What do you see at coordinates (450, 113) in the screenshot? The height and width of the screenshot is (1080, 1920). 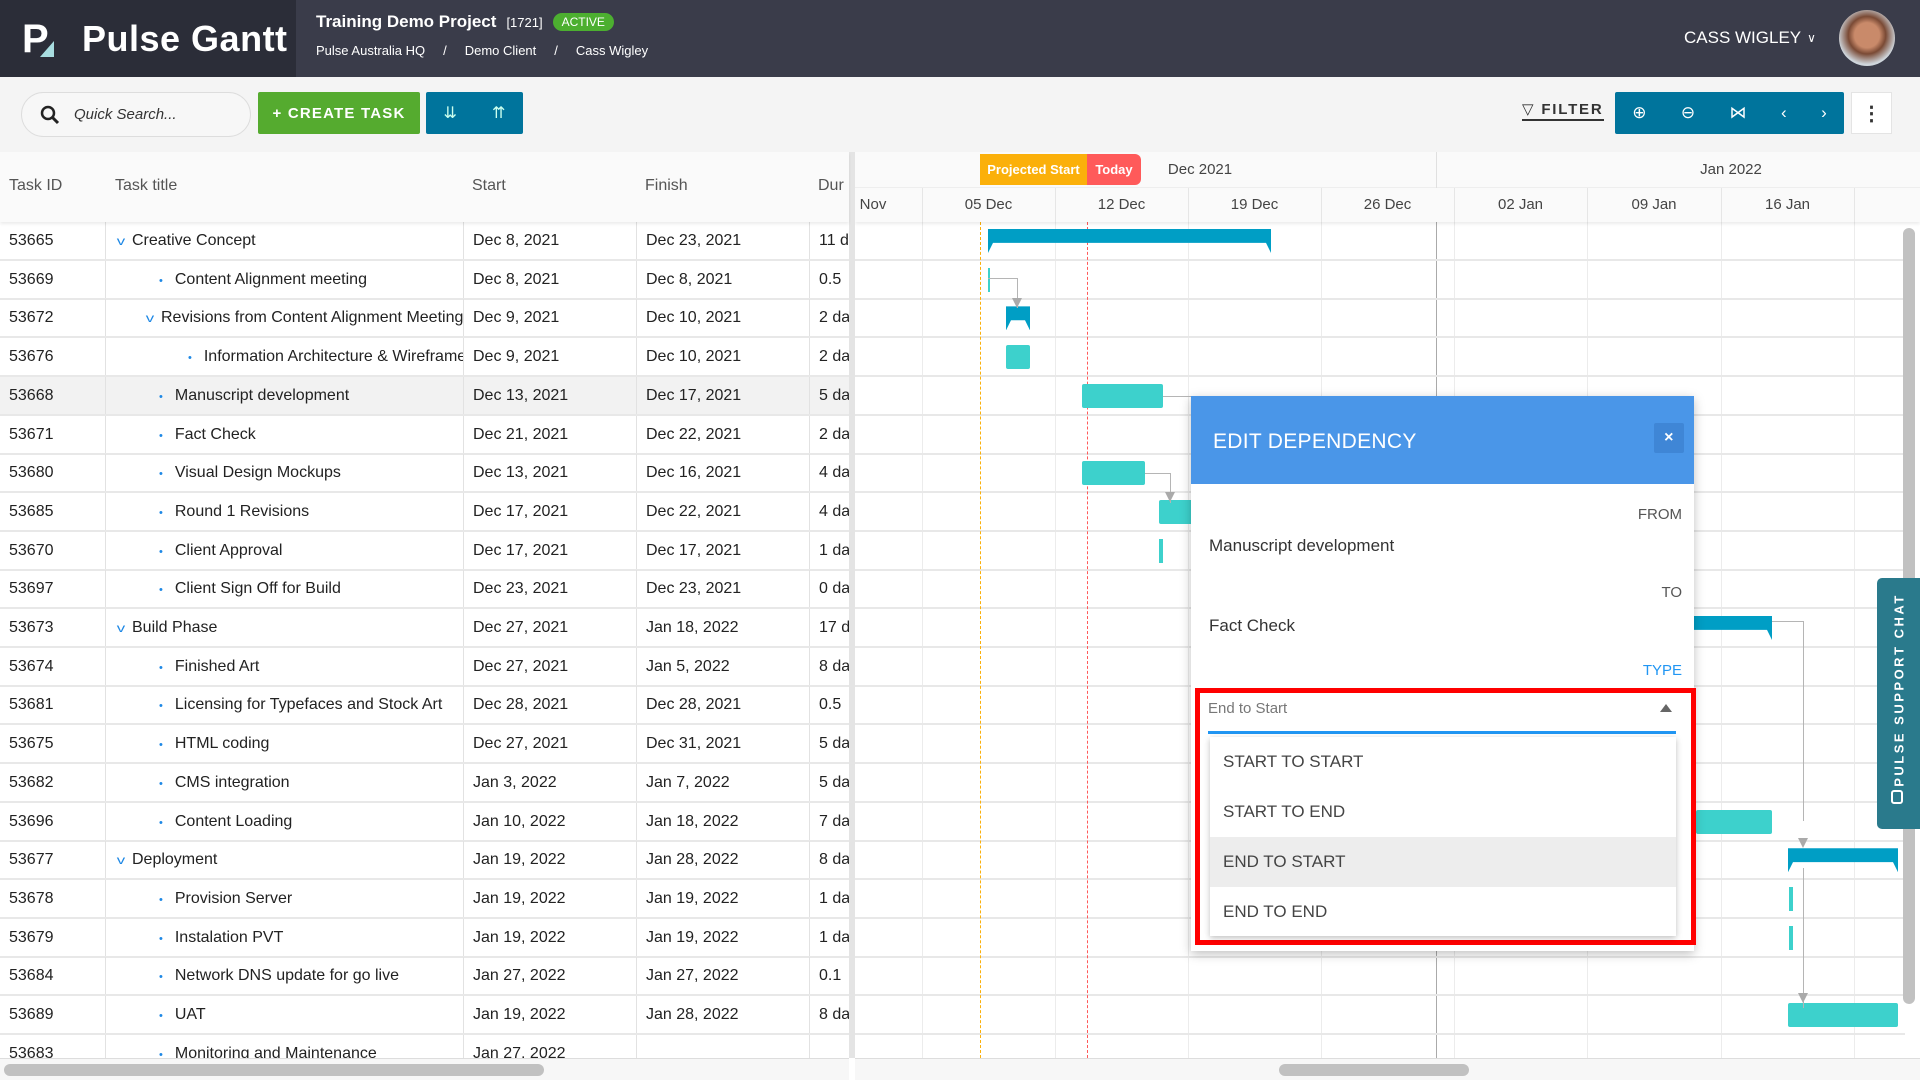 I see `expand-all-icon: ⇊` at bounding box center [450, 113].